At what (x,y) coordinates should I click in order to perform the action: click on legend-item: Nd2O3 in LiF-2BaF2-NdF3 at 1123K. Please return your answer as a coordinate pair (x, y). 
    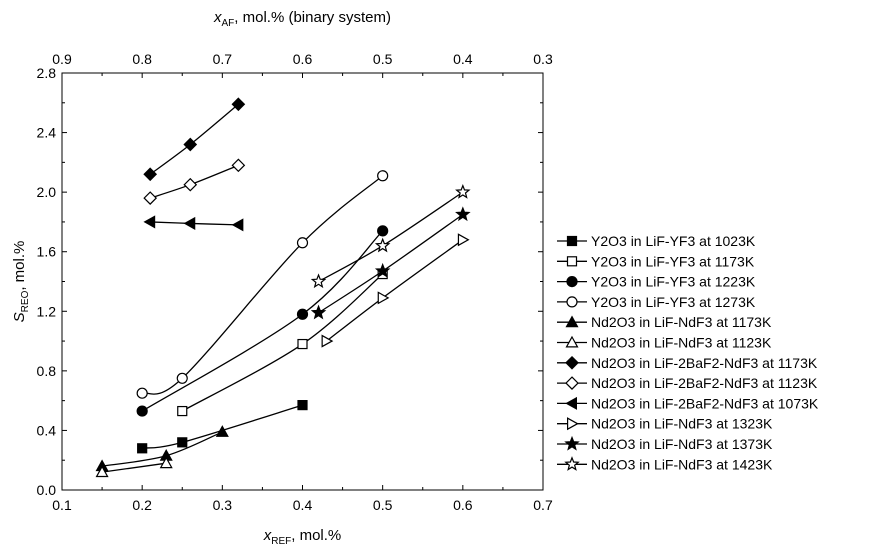
    Looking at the image, I should click on (687, 383).